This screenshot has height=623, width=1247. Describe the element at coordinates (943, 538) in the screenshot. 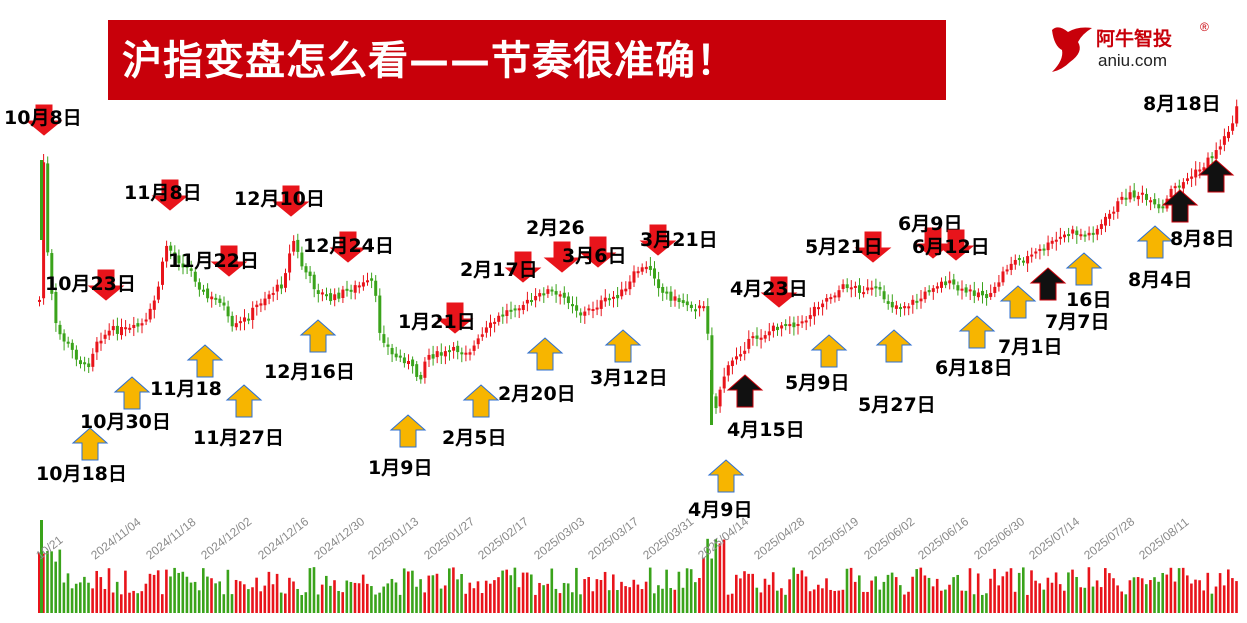

I see `x-tick-label: 2025/06/16` at that location.